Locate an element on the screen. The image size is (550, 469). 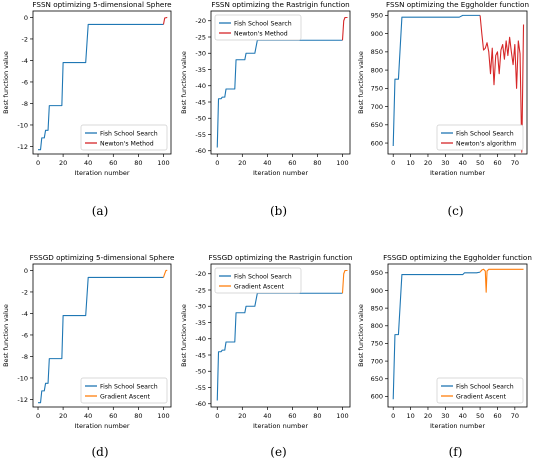
panel-caption: (e) is located at coordinates (278, 452).